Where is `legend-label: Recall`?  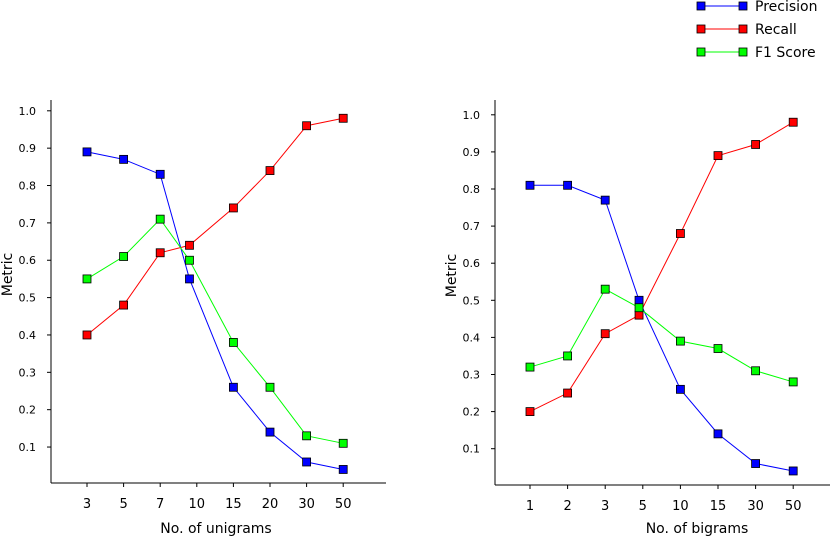
legend-label: Recall is located at coordinates (776, 30).